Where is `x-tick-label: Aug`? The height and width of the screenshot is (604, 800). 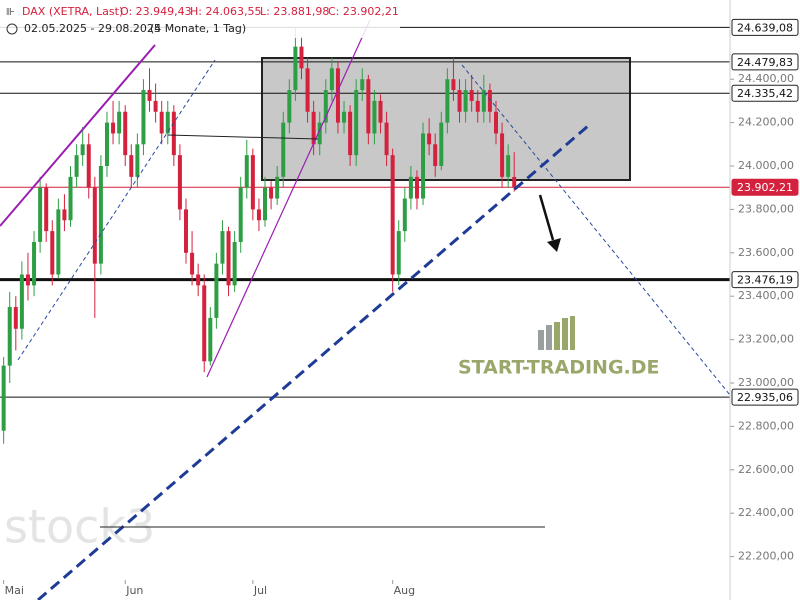
x-tick-label: Aug is located at coordinates (404, 590).